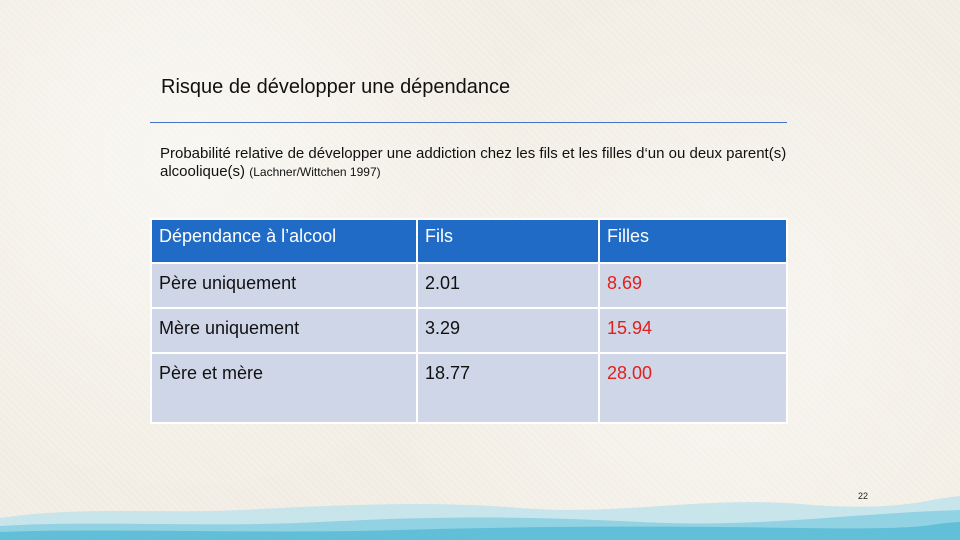 This screenshot has width=960, height=540. I want to click on table-header-row: Dépendance à l’alcool Fils Filles, so click(469, 241).